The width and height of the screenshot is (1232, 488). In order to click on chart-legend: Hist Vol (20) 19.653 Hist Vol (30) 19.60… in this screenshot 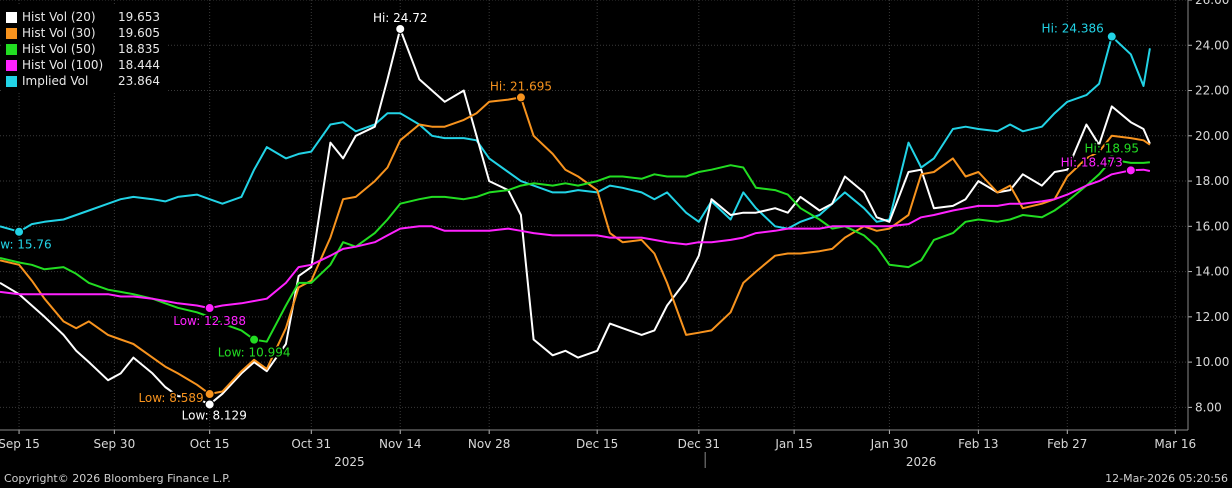, I will do `click(84, 49)`.